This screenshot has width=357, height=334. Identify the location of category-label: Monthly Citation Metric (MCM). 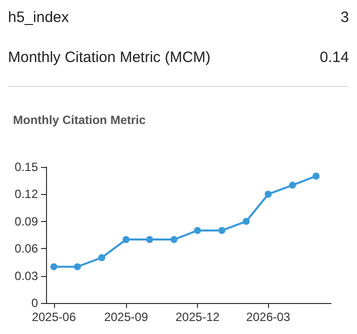
(109, 58).